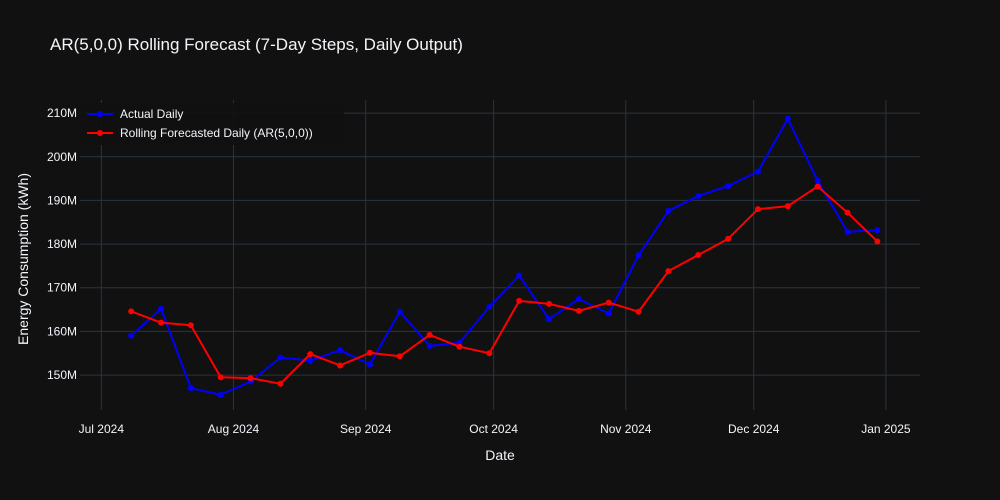 This screenshot has height=500, width=1000. Describe the element at coordinates (493, 429) in the screenshot. I see `x-tick-label: Oct 2024` at that location.